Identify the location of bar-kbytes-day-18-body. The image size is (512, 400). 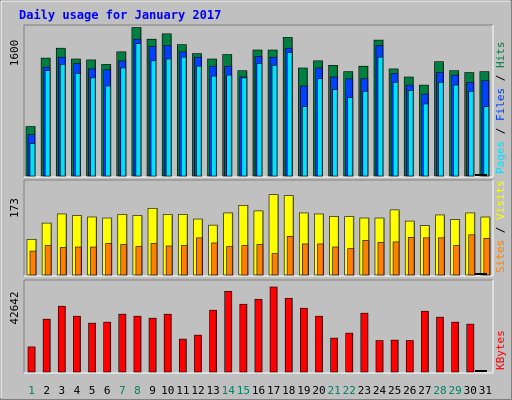
(288, 335).